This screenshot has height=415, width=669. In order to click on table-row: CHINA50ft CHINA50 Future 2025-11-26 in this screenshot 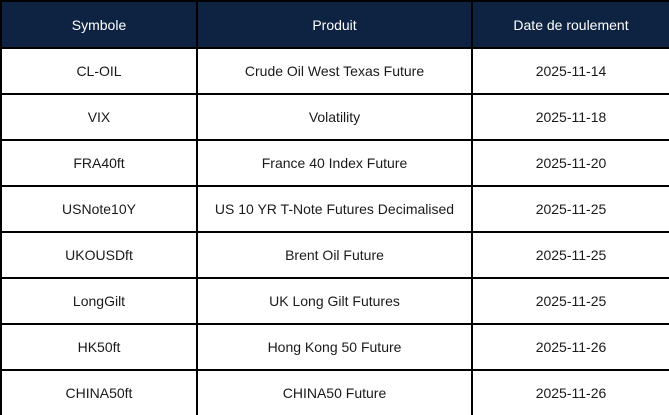, I will do `click(334, 392)`.